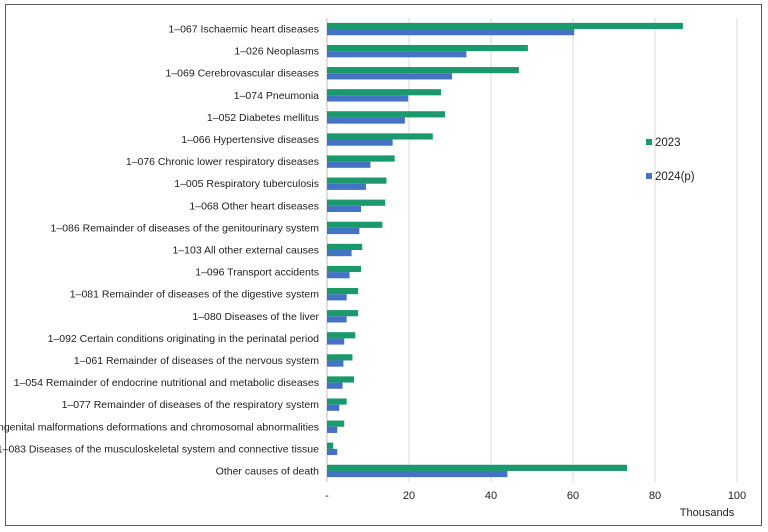  I want to click on category-label-13: 1–080 Diseases of the liver, so click(255, 317).